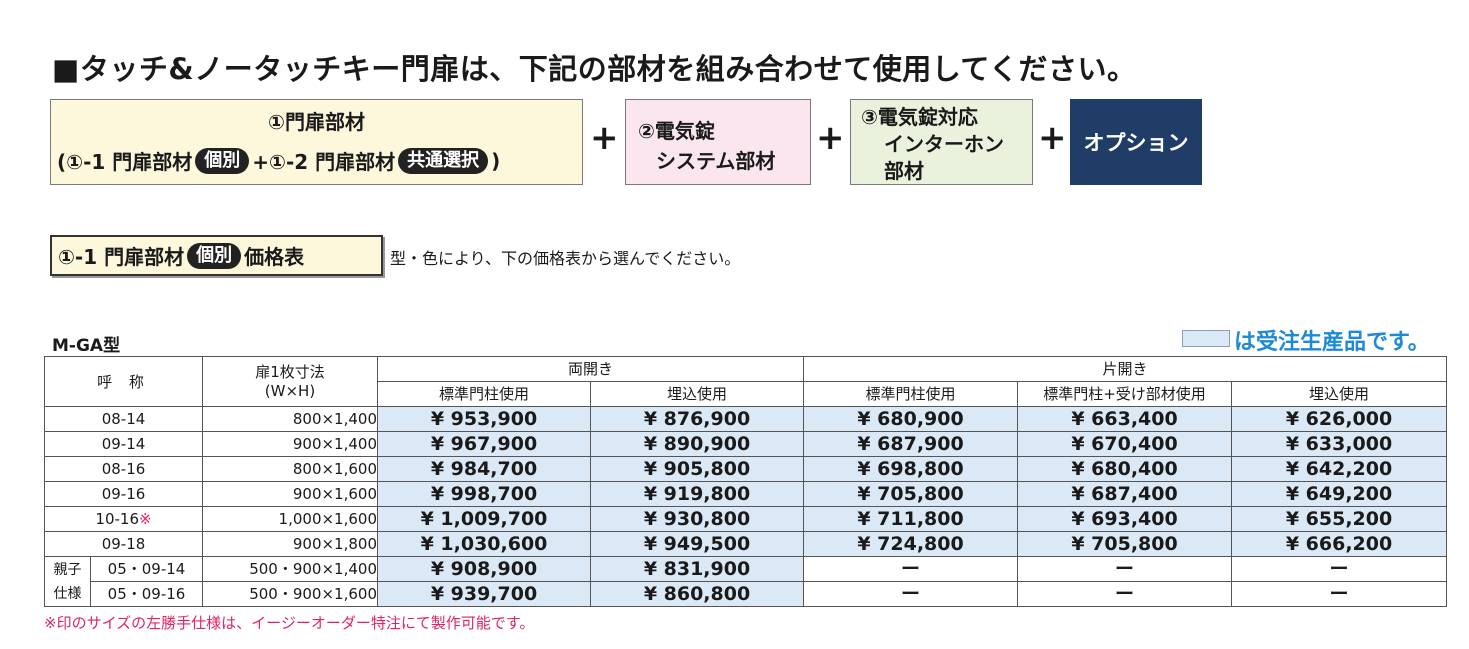  Describe the element at coordinates (123, 544) in the screenshot. I see `row-name: 09-18` at that location.